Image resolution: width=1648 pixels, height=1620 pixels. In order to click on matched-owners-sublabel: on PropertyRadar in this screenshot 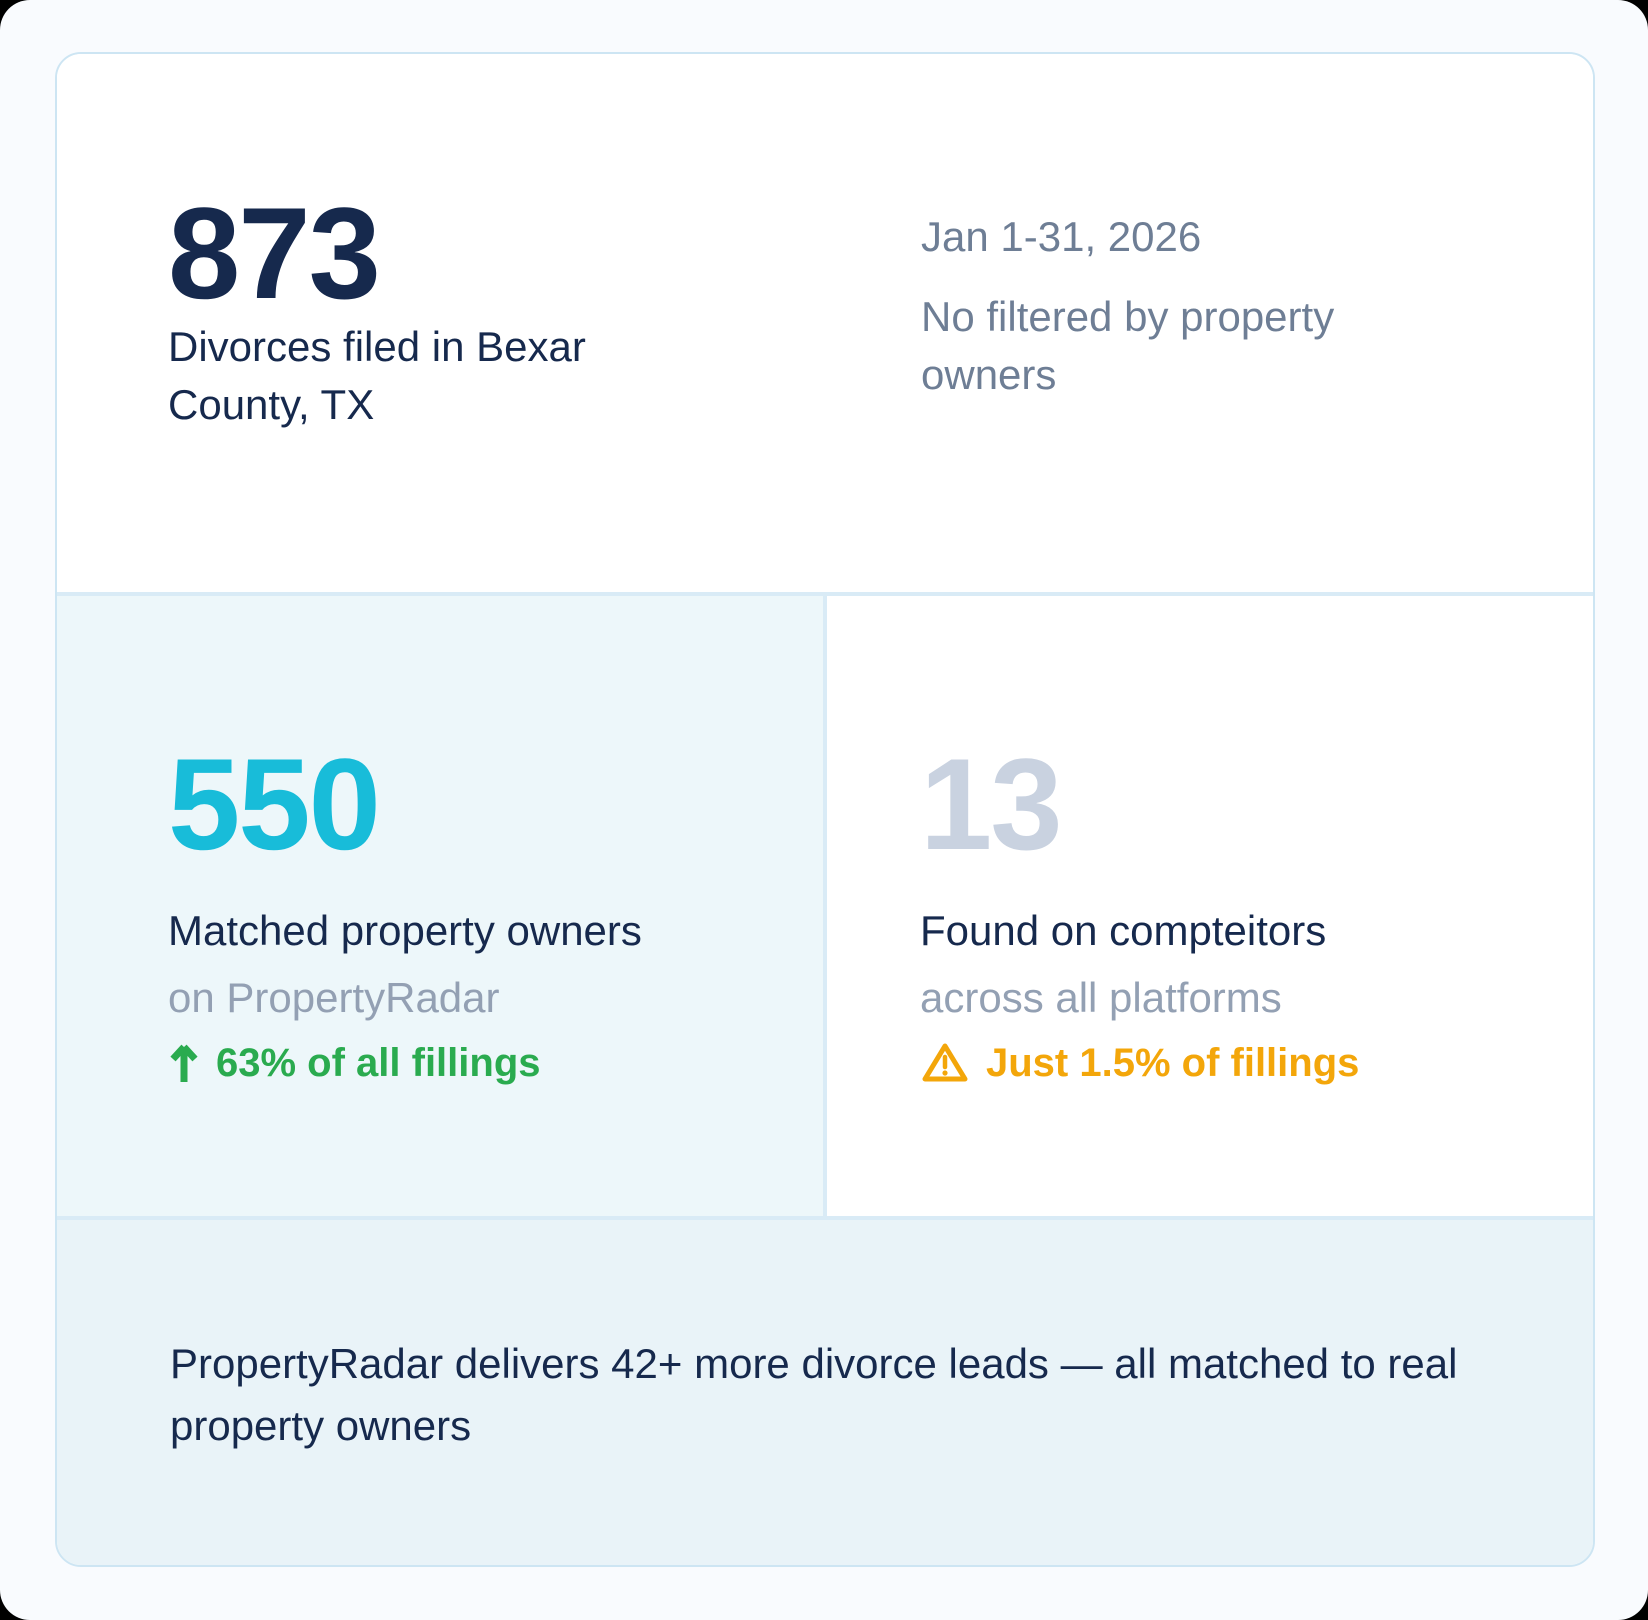, I will do `click(334, 997)`.